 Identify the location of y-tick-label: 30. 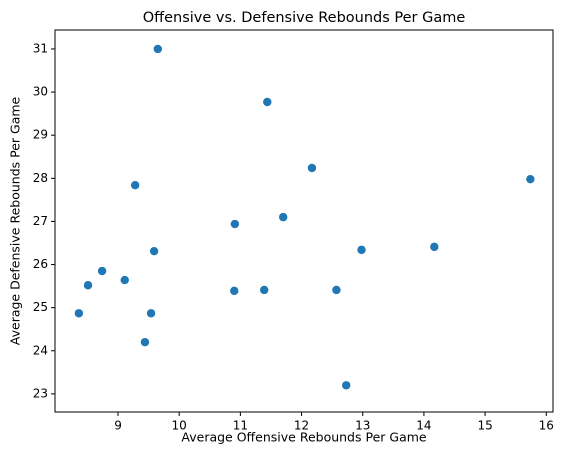
(40, 92).